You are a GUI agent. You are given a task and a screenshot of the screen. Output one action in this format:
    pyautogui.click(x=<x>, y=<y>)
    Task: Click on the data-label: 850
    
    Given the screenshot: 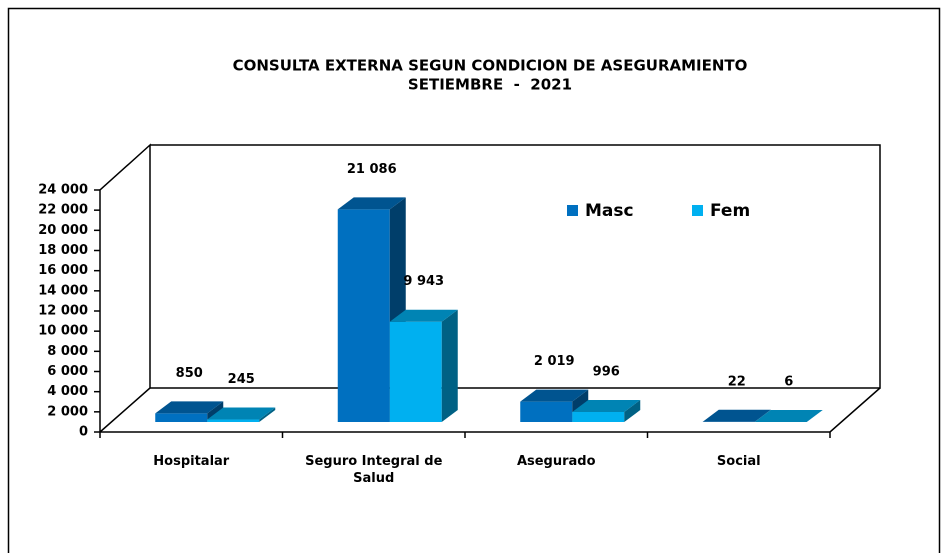 What is the action you would take?
    pyautogui.click(x=189, y=373)
    